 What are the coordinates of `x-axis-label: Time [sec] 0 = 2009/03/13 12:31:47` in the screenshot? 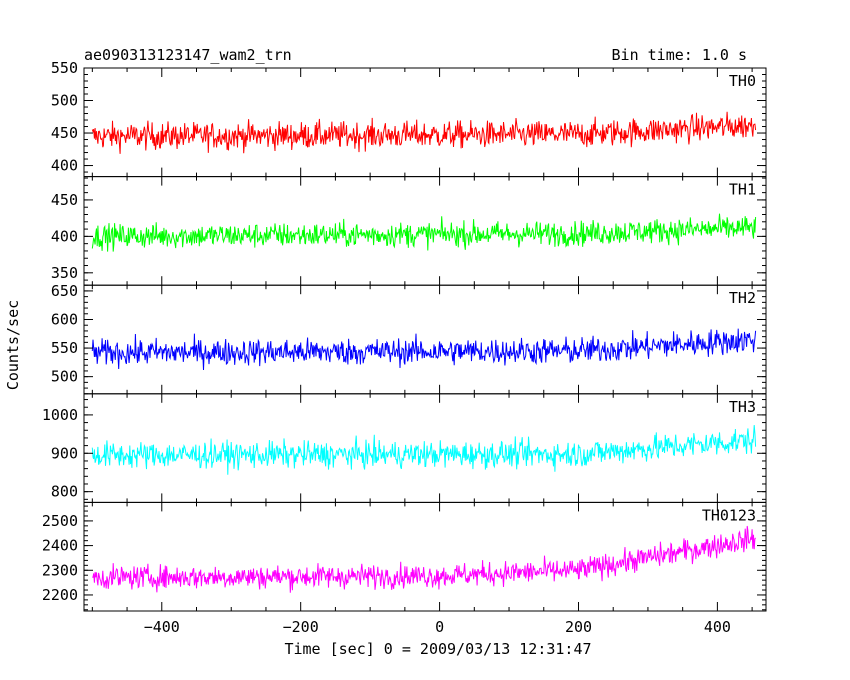 It's located at (437, 649).